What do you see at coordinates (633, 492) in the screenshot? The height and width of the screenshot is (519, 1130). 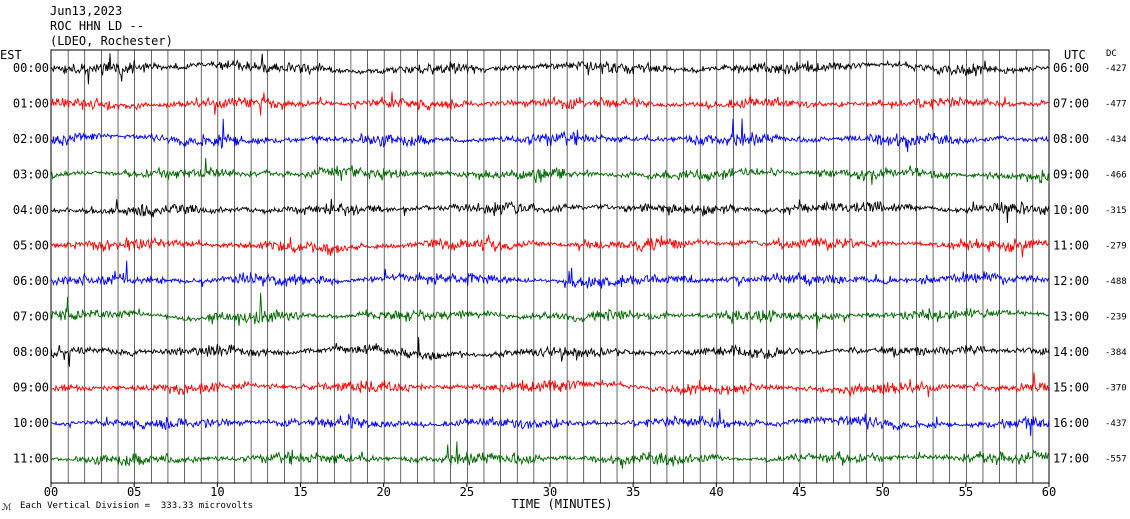 I see `x-tick-label: 35` at bounding box center [633, 492].